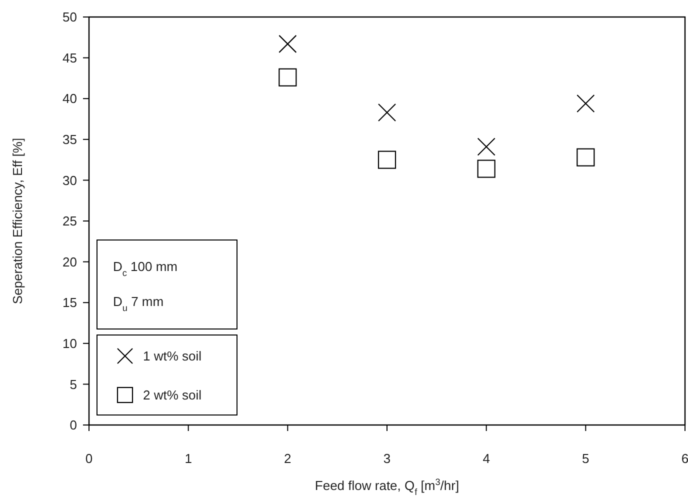 Image resolution: width=688 pixels, height=499 pixels. What do you see at coordinates (69, 180) in the screenshot?
I see `y-tick-label: 30` at bounding box center [69, 180].